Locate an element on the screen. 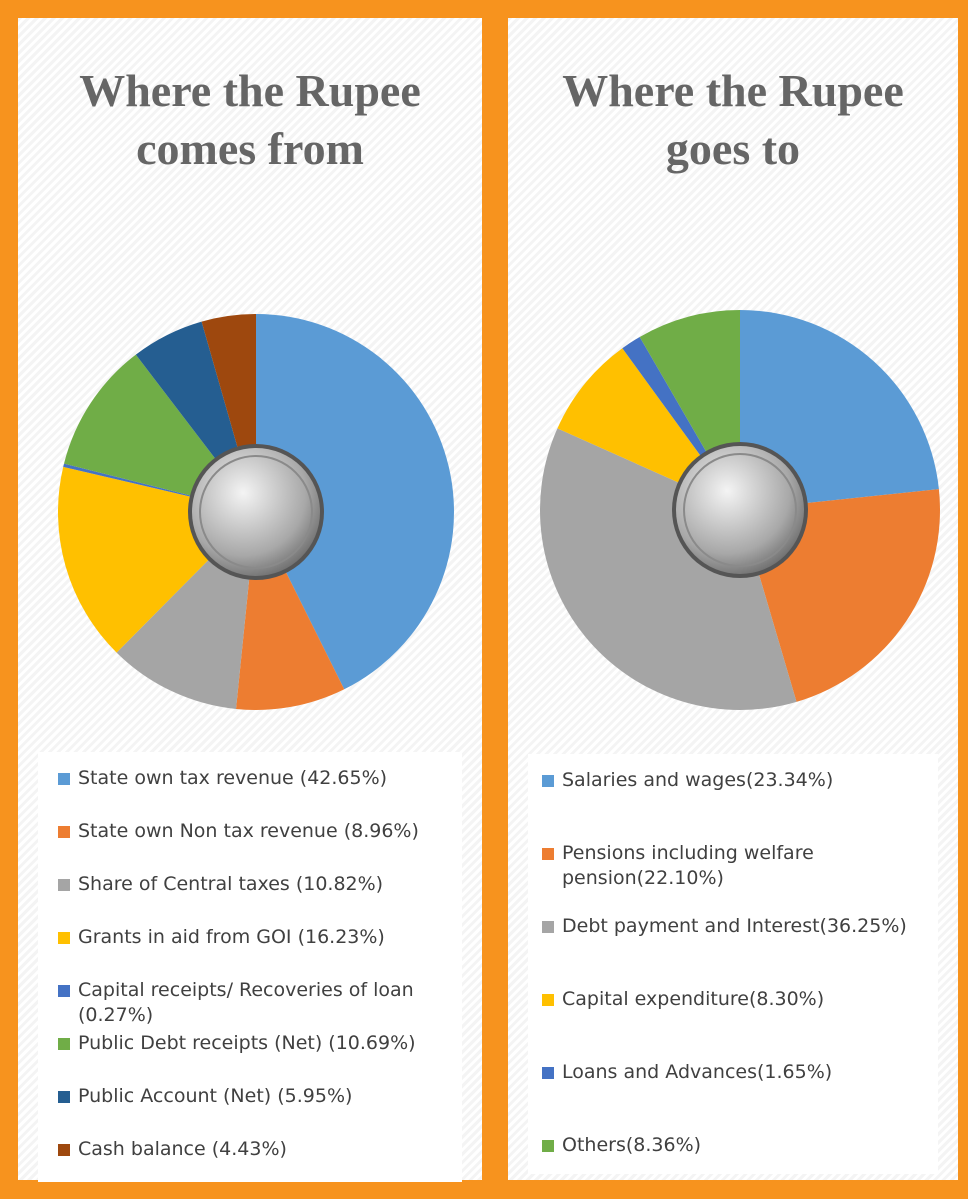 The image size is (968, 1199). legend-item: Loans and Advances(1.65%) is located at coordinates (732, 1072).